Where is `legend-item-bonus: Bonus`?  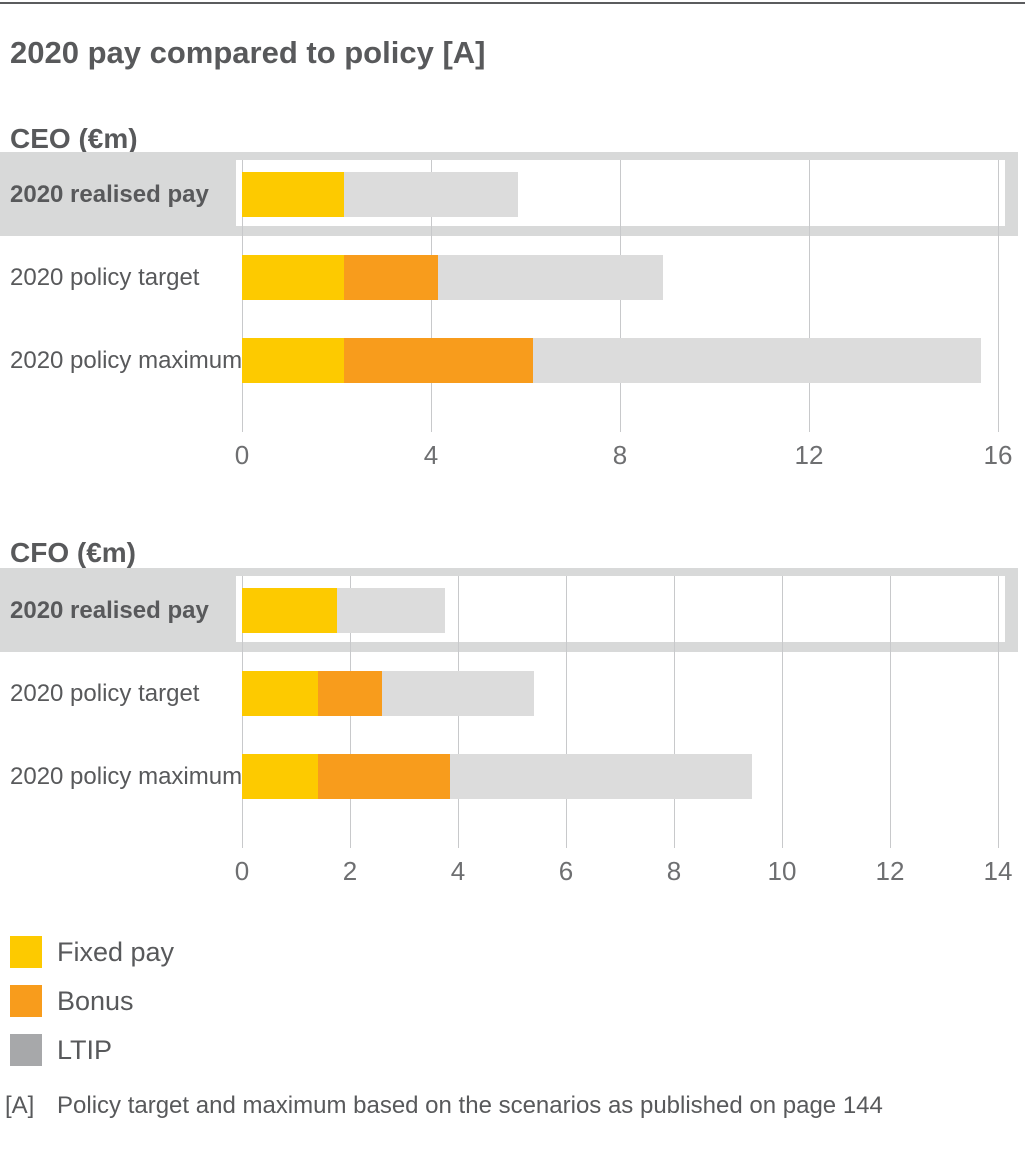
legend-item-bonus: Bonus is located at coordinates (92, 1001).